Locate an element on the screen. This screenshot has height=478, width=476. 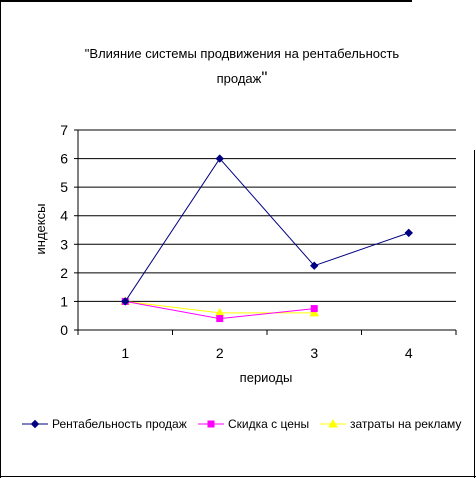
legend-item-2: Скидка с цены is located at coordinates (253, 424).